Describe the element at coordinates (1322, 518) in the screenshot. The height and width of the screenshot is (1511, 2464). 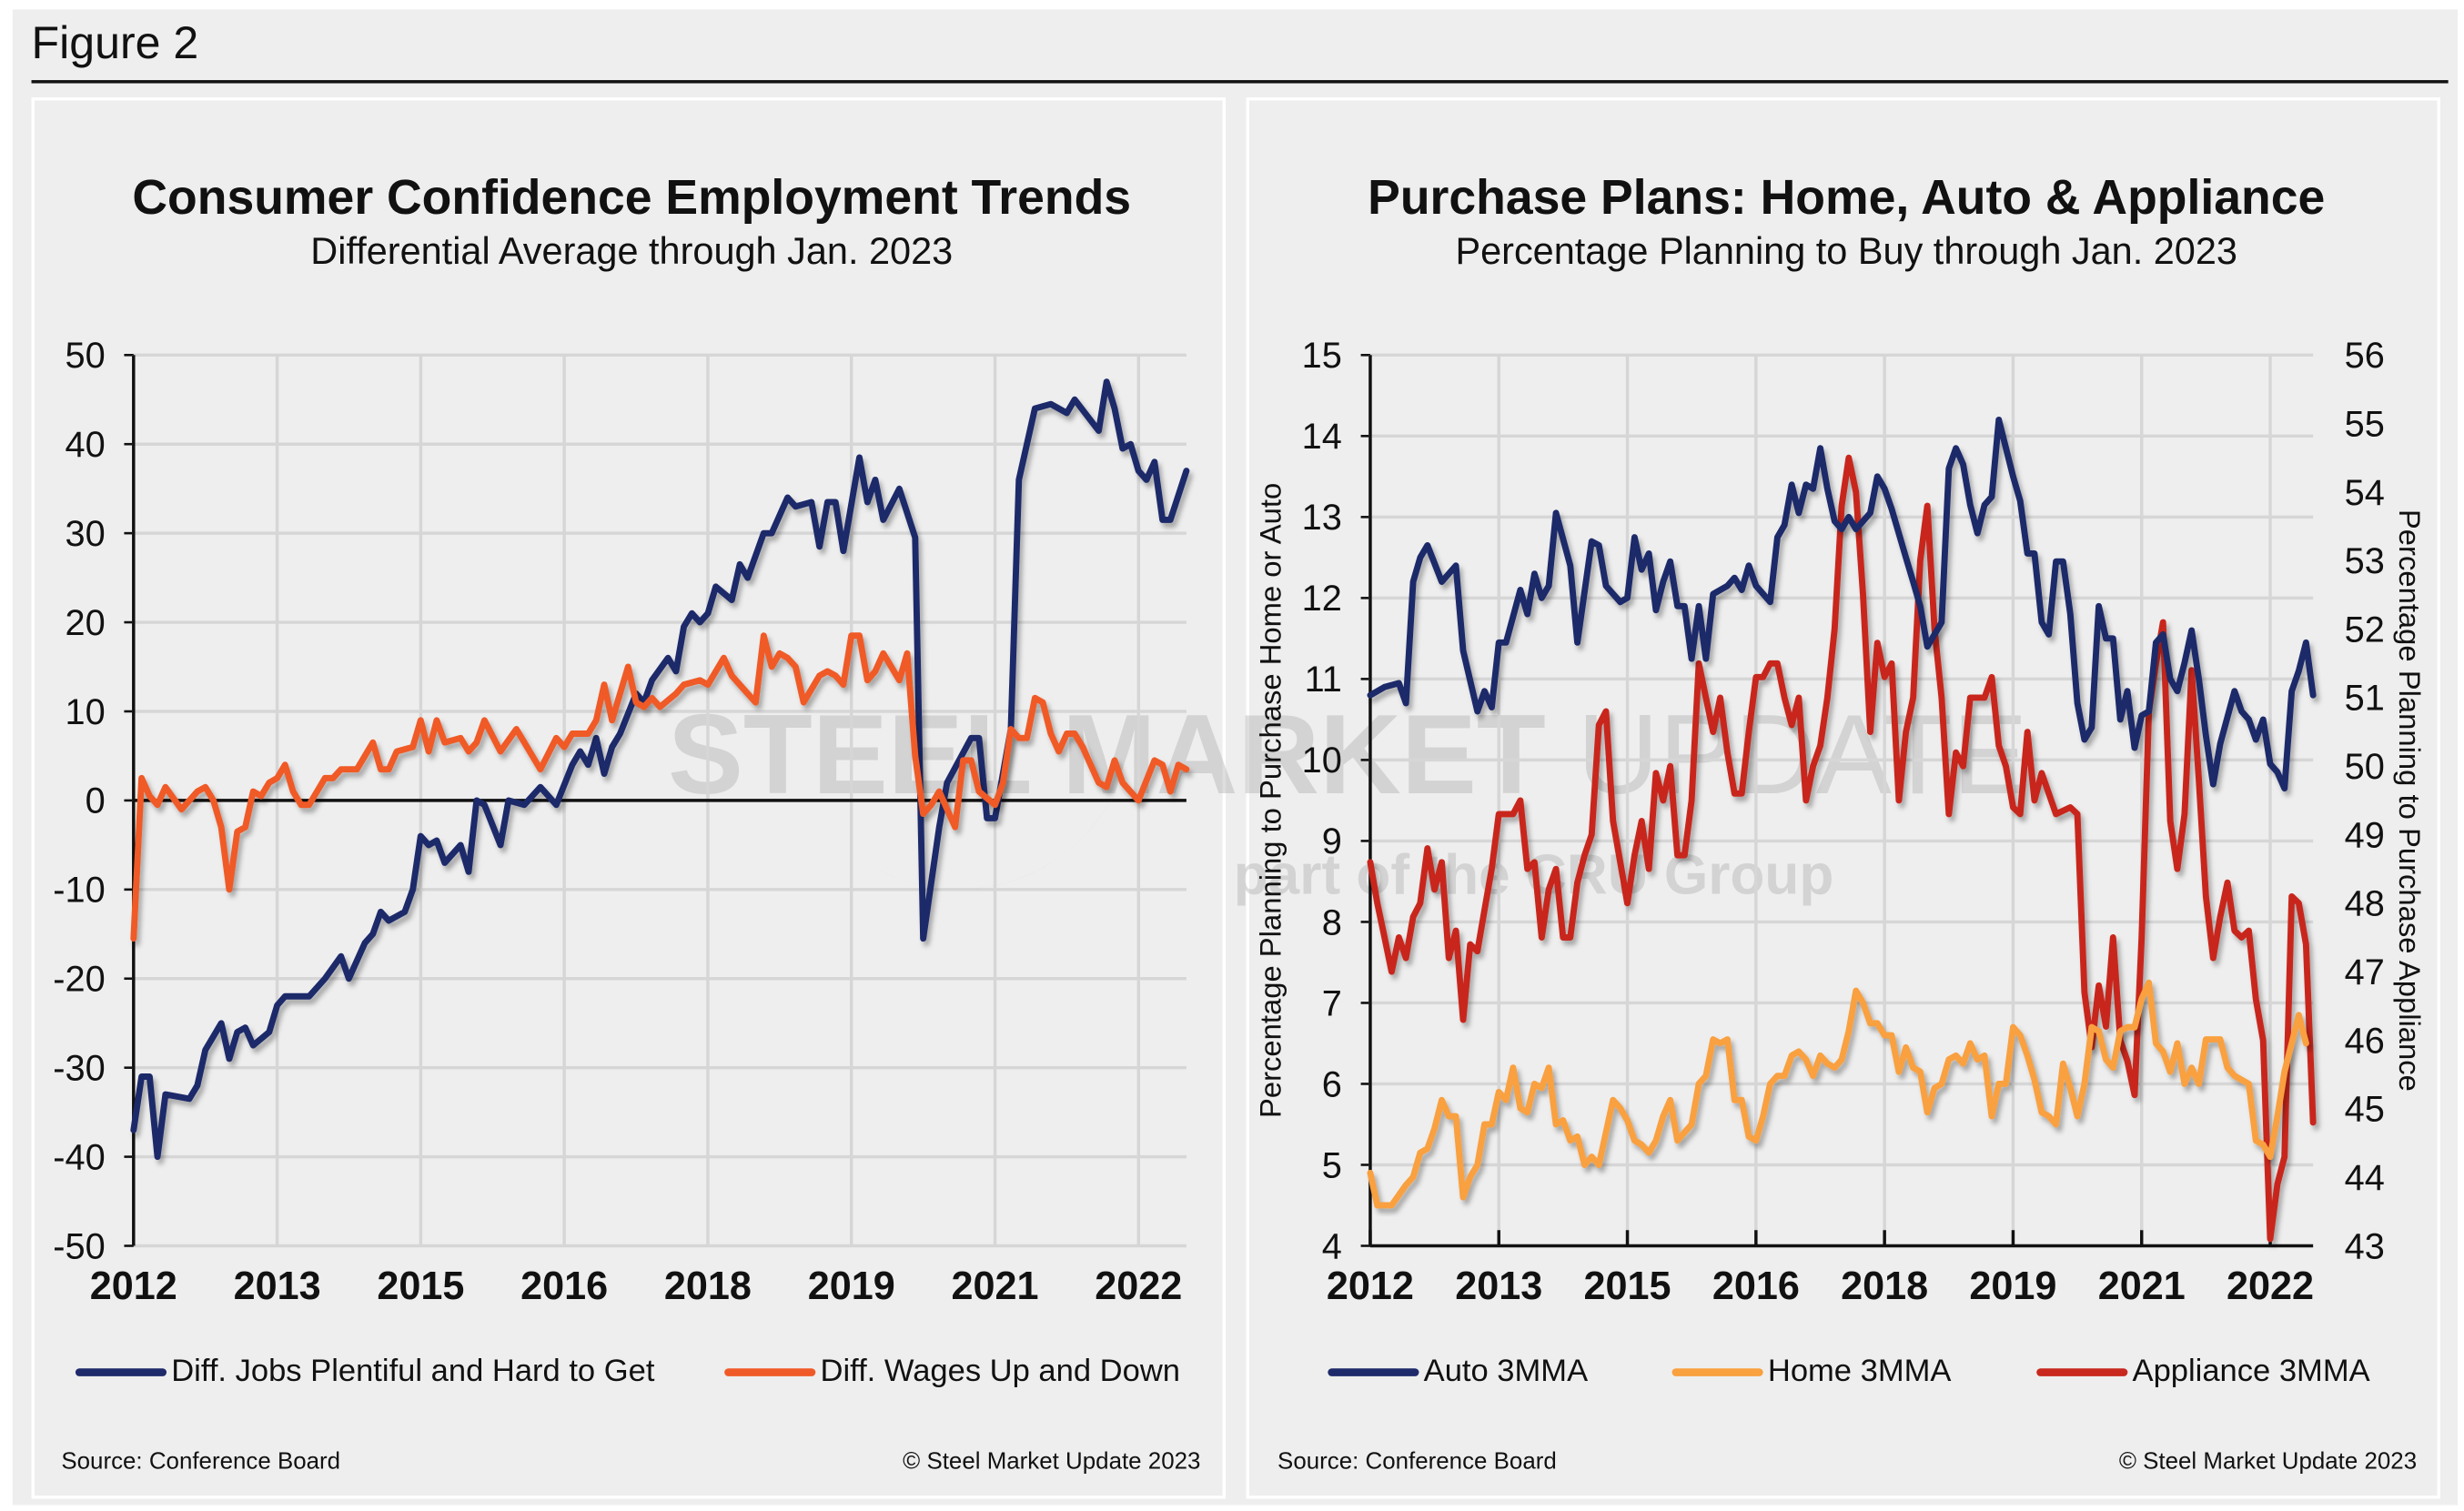
I see `y-tick-label: 13` at that location.